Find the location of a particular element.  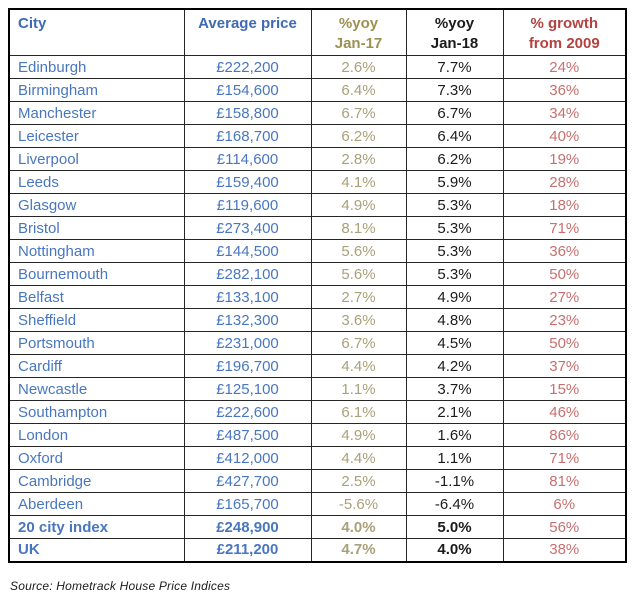

table-row: Aberdeen £165,700 -5.6% -6.4% 6% is located at coordinates (317, 504).